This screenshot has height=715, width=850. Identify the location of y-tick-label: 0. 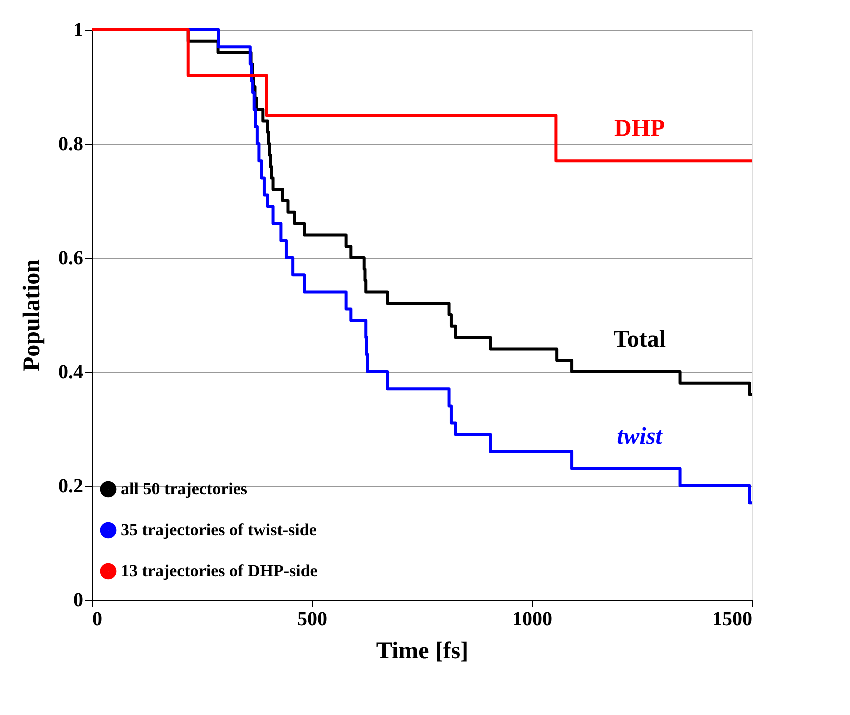
(79, 601).